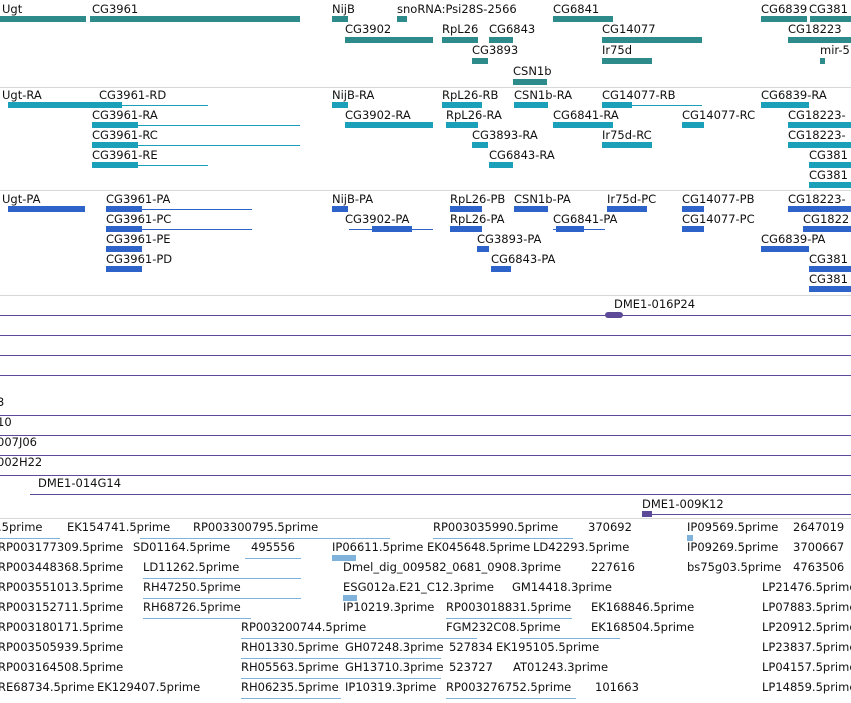 The image size is (851, 703). What do you see at coordinates (273, 547) in the screenshot?
I see `est-label: 495556` at bounding box center [273, 547].